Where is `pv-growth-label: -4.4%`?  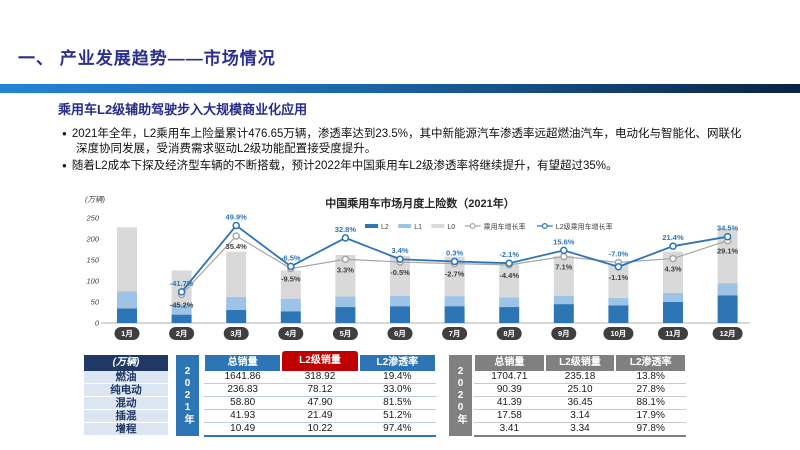 pv-growth-label: -4.4% is located at coordinates (509, 275).